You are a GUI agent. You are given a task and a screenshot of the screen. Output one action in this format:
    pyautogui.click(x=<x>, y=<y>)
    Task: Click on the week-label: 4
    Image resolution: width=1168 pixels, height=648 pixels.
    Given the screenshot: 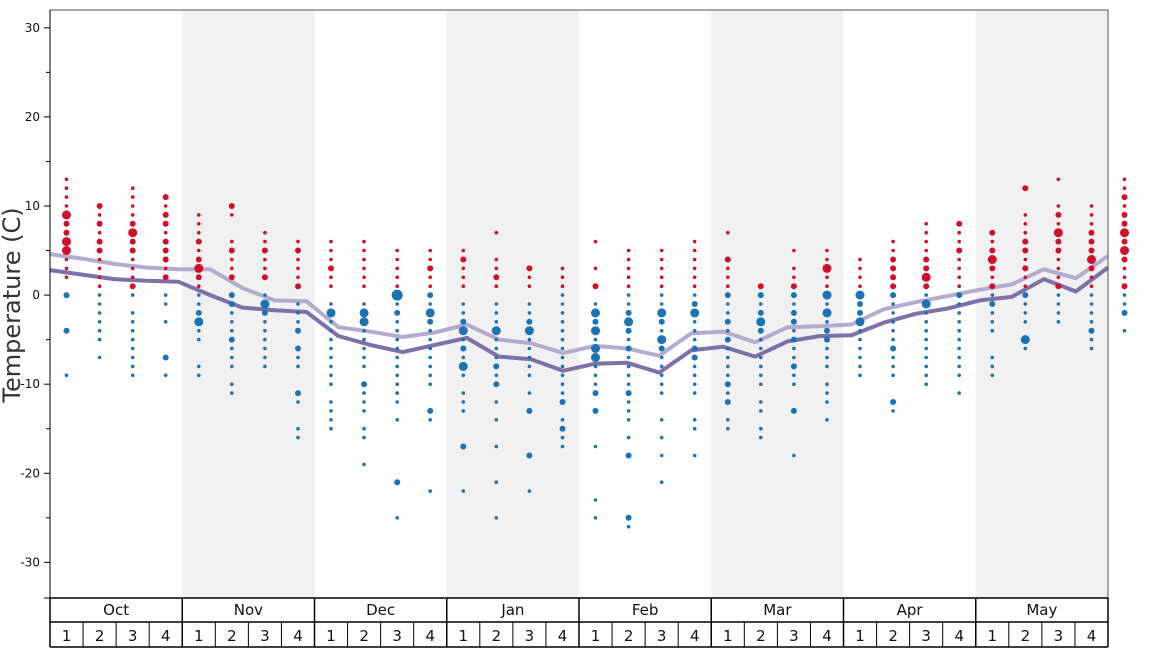 What is the action you would take?
    pyautogui.click(x=430, y=636)
    